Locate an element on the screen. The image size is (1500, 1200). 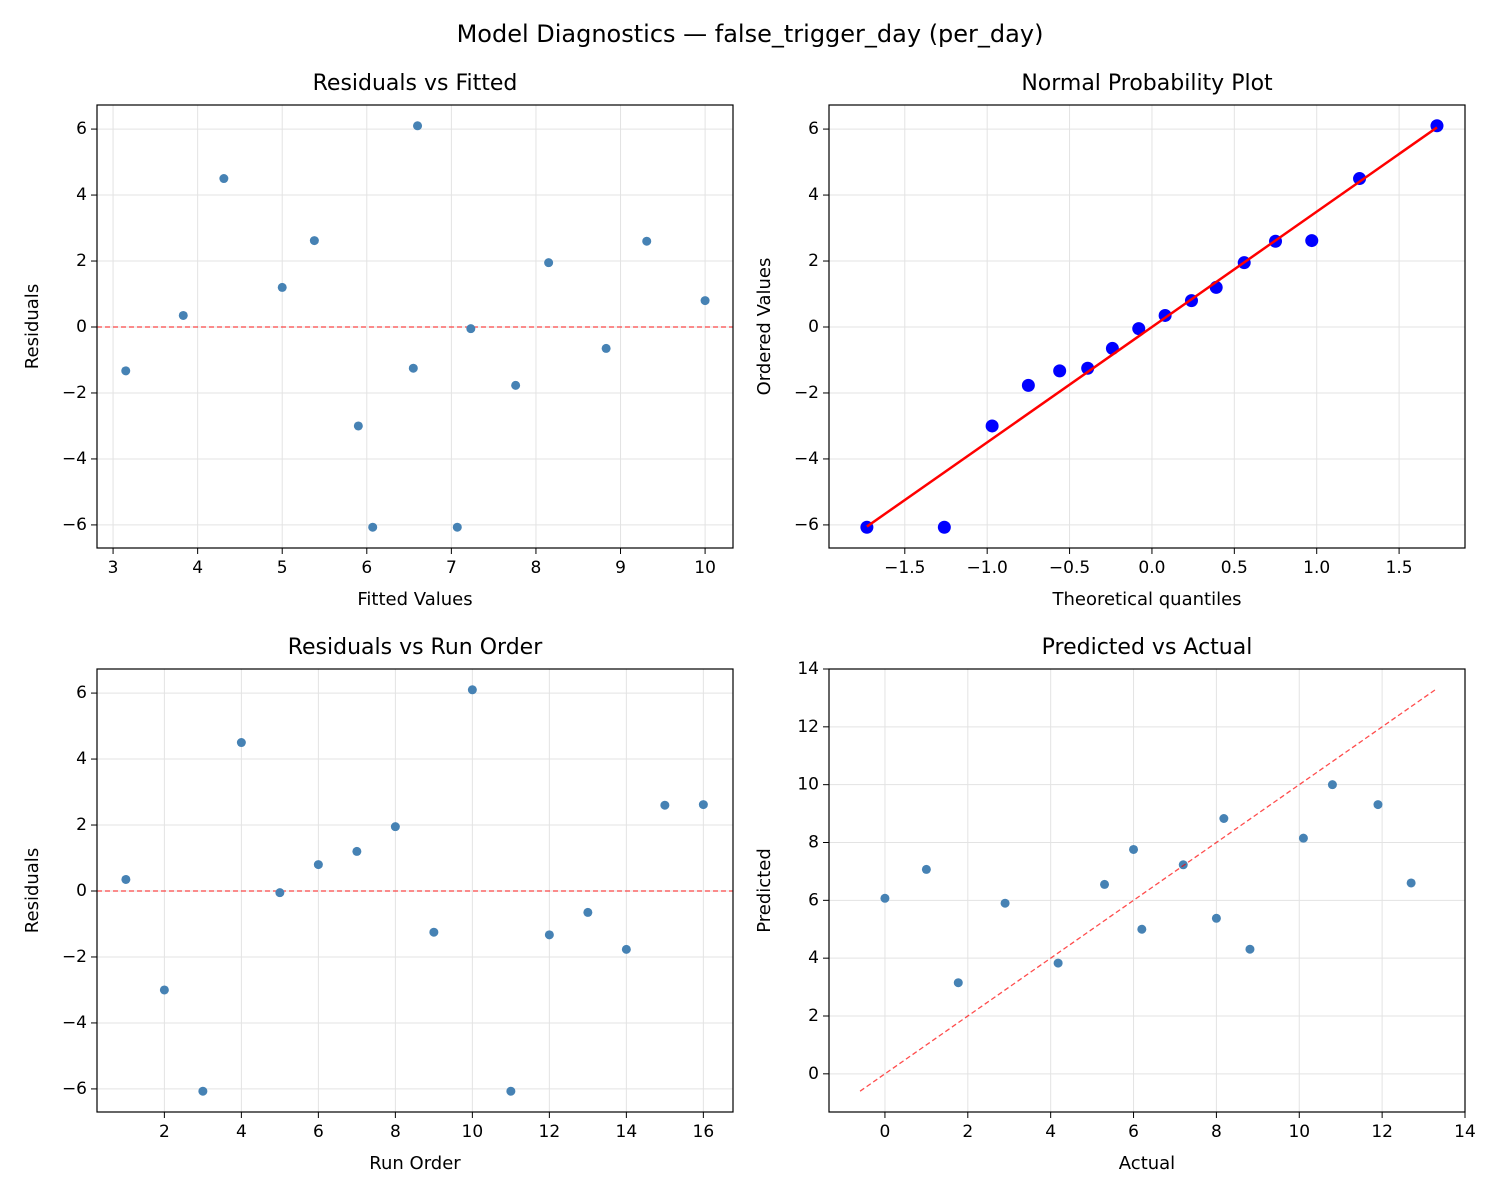
x-tick-label: −1.0 is located at coordinates (987, 568).